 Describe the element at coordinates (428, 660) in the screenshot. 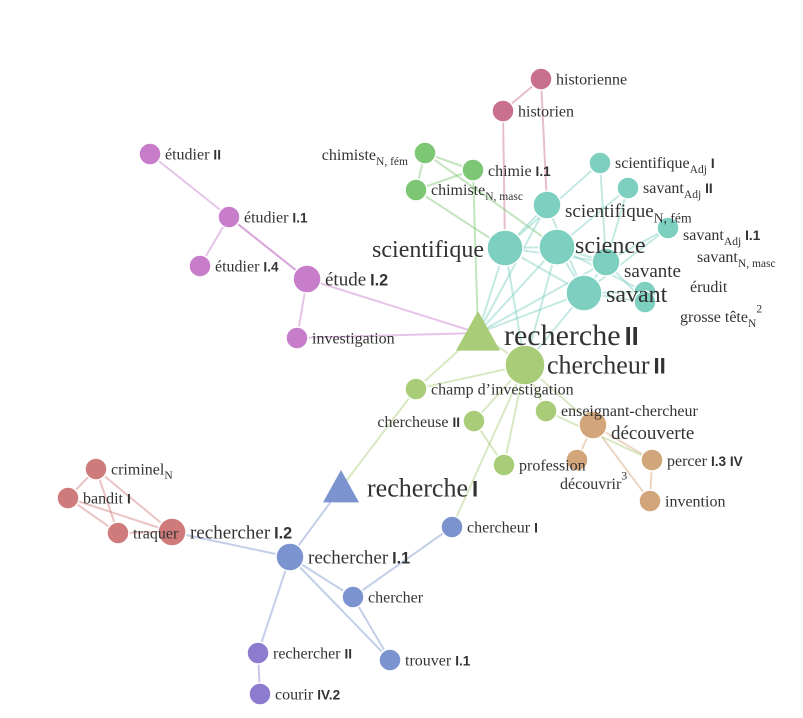

I see `label-text: trouver` at that location.